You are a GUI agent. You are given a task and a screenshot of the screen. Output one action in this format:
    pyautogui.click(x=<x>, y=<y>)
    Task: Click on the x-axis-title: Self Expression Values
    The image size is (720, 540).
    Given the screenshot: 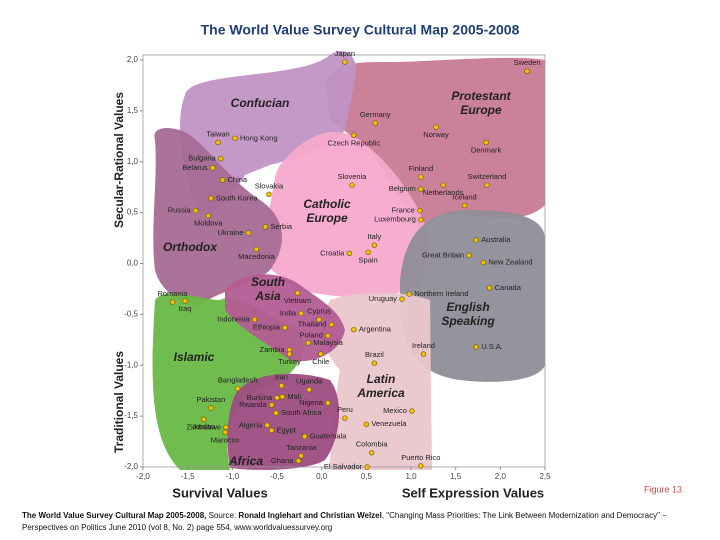 What is the action you would take?
    pyautogui.click(x=473, y=492)
    